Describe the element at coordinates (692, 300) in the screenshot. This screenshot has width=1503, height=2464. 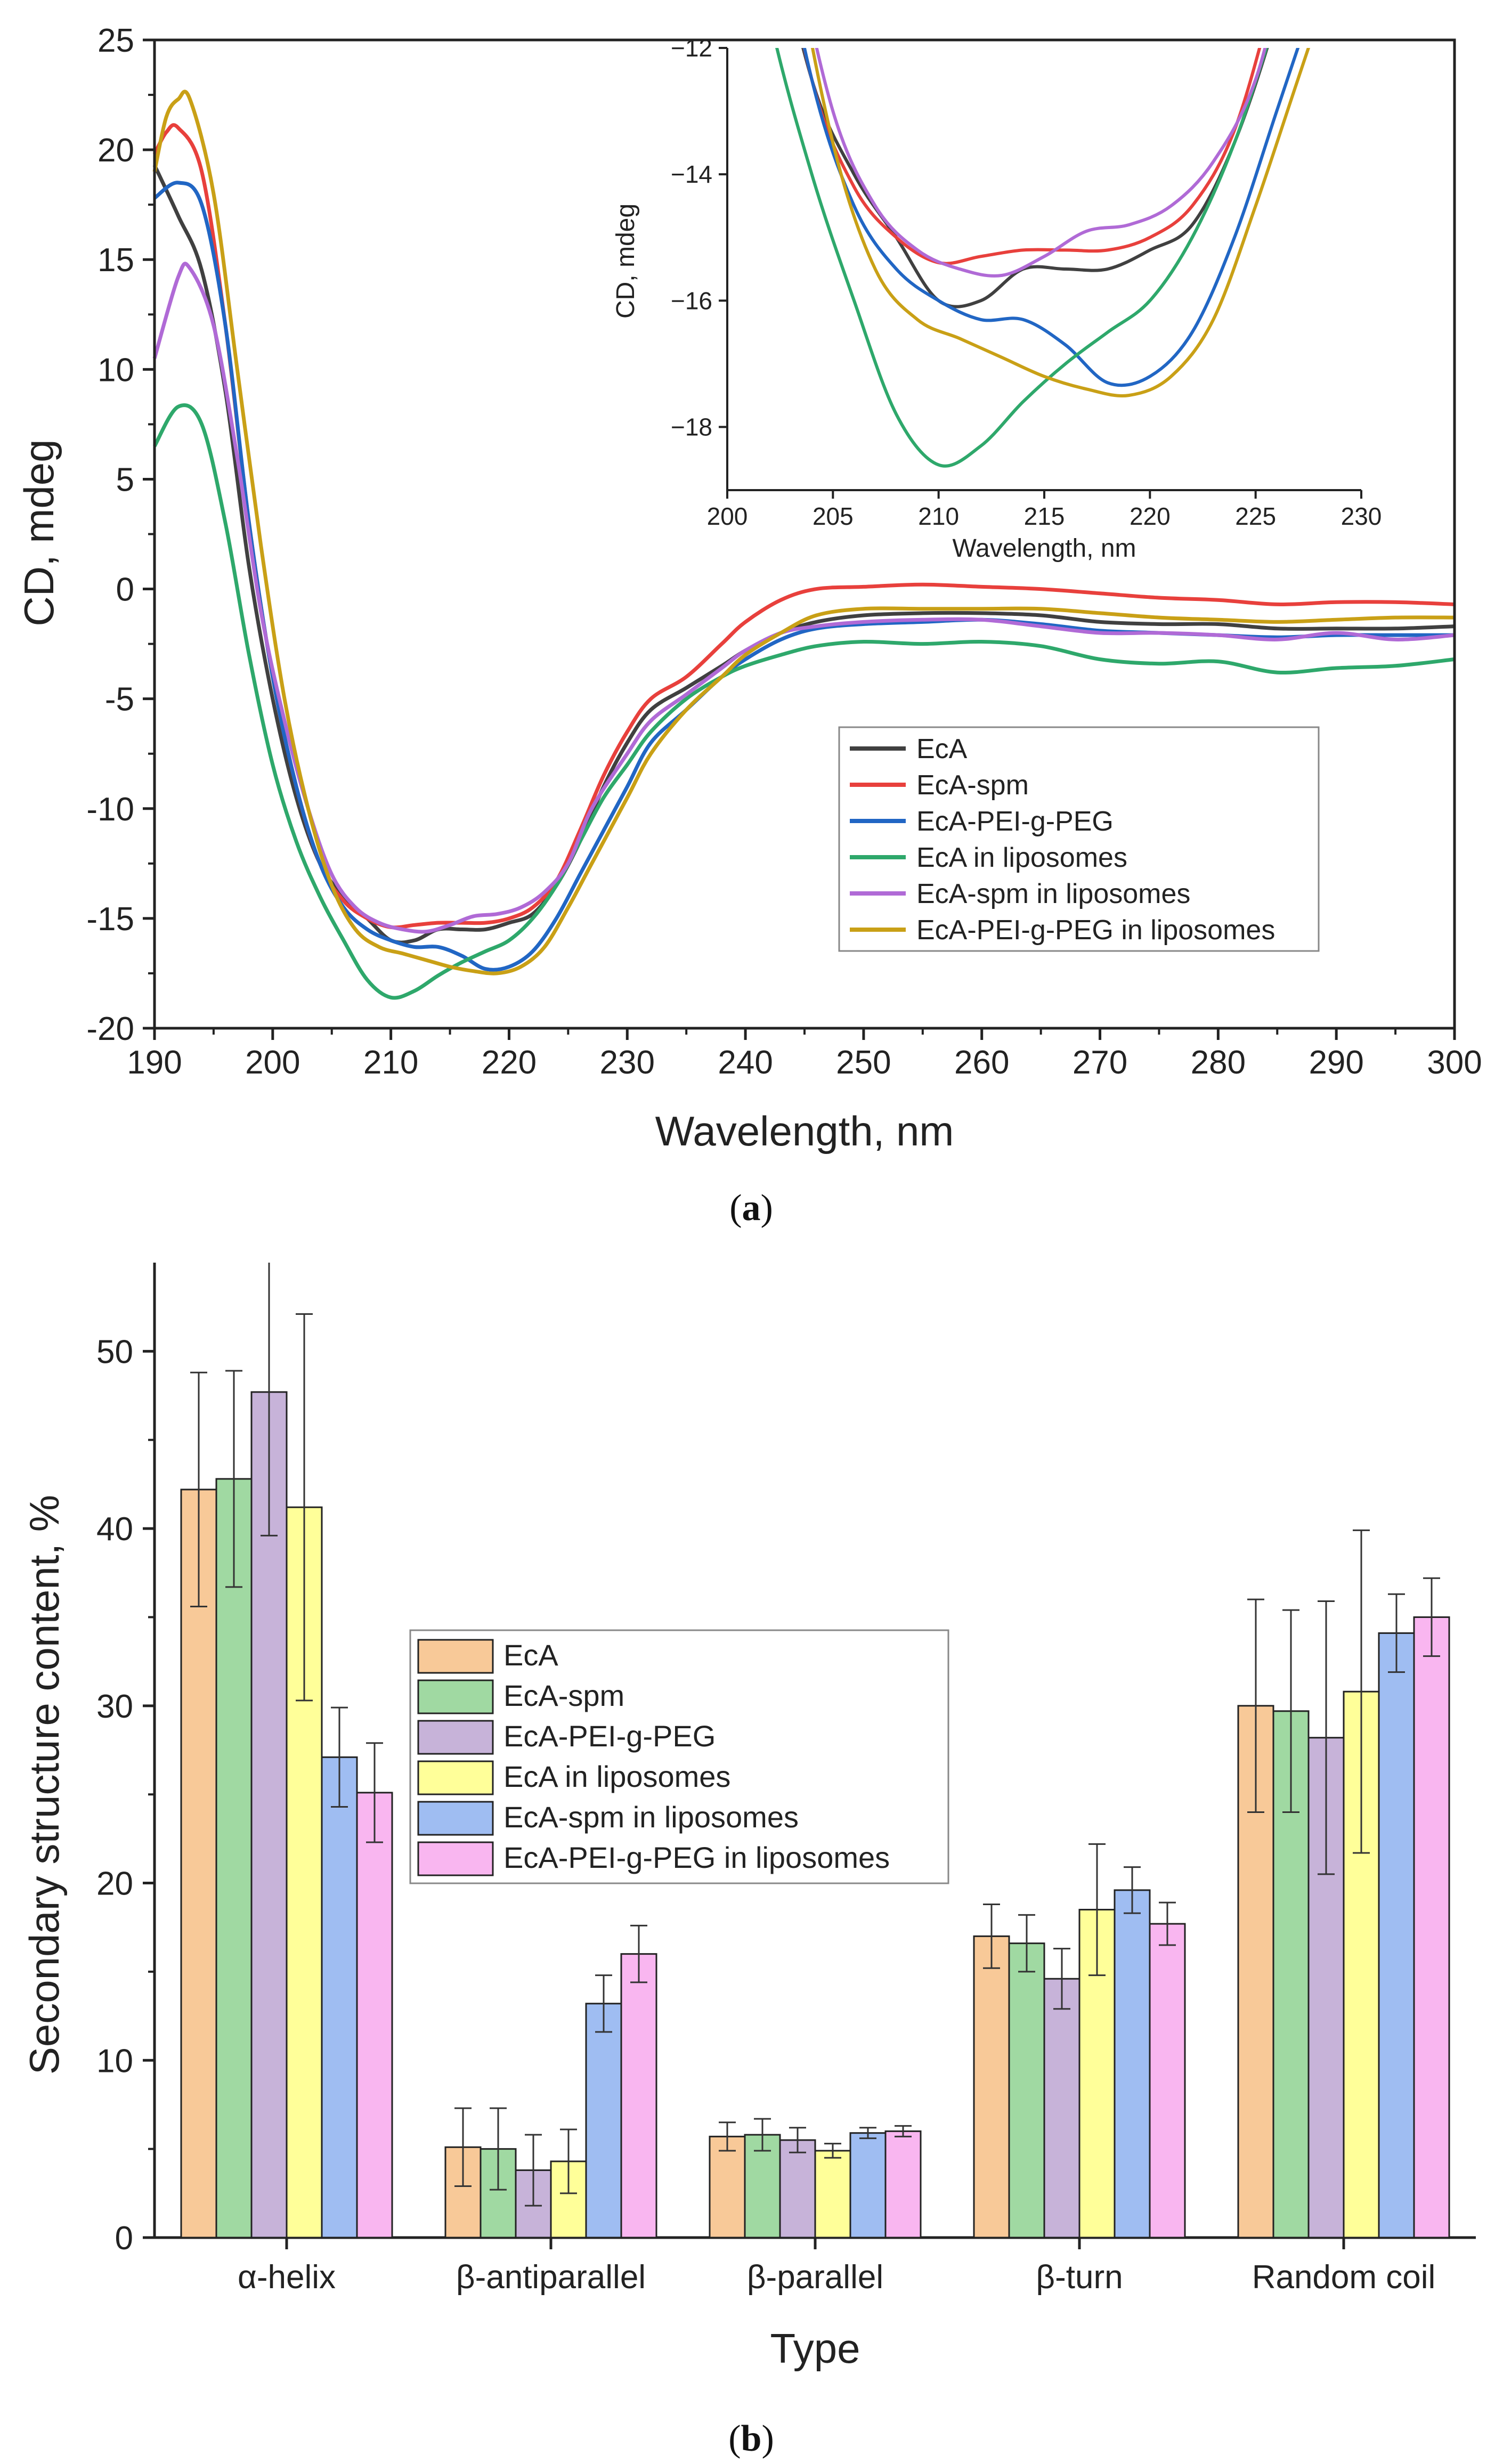
I see `cd-inset-y-tick-label: −16` at that location.